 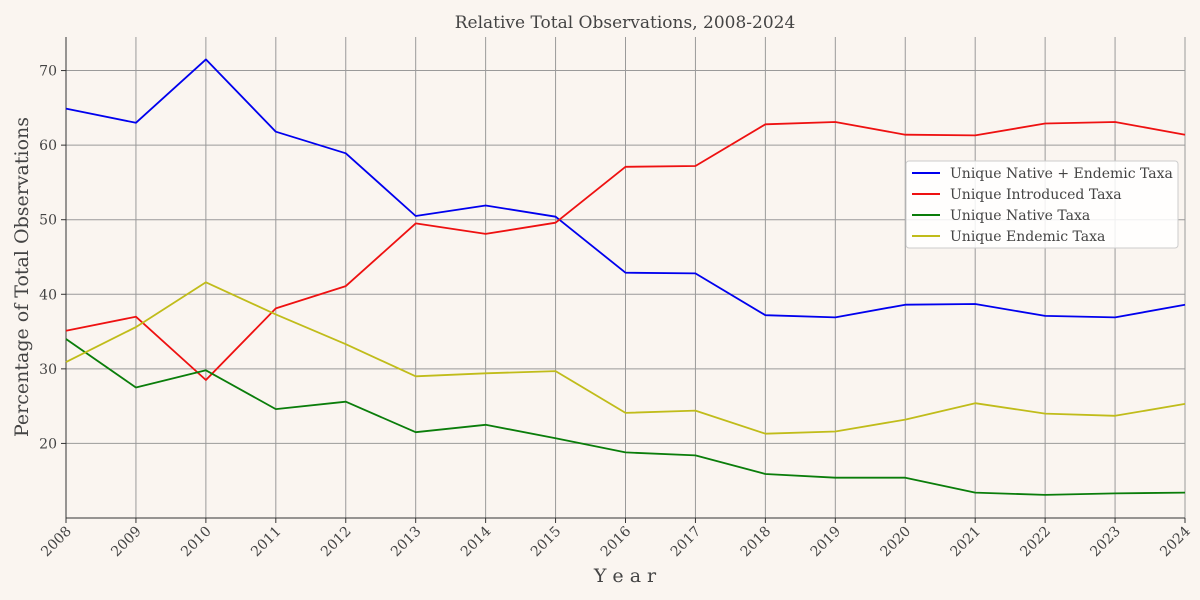 What do you see at coordinates (48, 221) in the screenshot?
I see `y-tick-label: 50` at bounding box center [48, 221].